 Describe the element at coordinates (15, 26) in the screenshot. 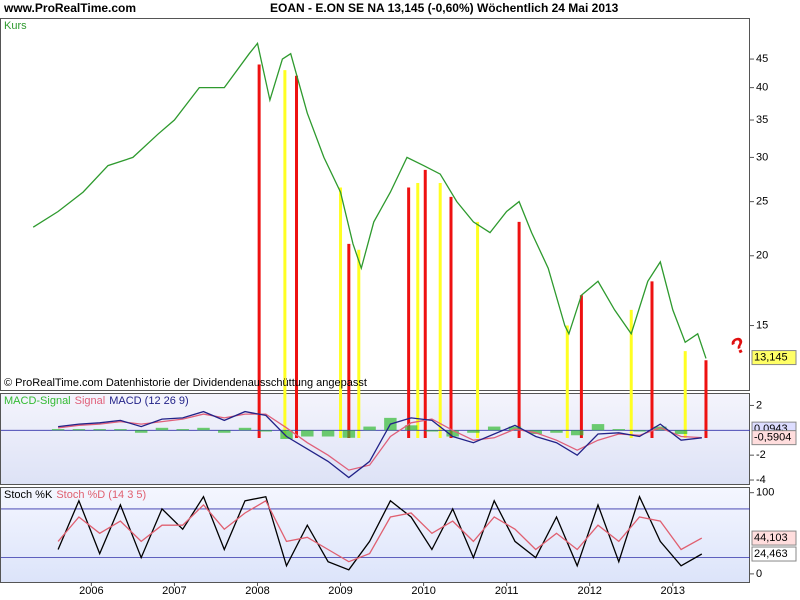

I see `legend-entry: Kurs` at that location.